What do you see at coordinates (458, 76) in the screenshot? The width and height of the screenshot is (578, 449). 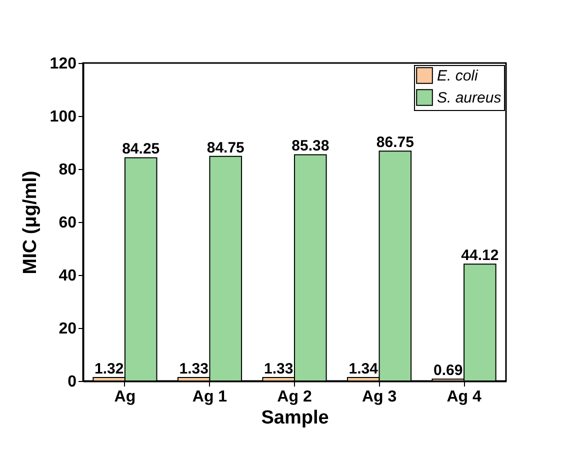 I see `legend-label: E. coli` at bounding box center [458, 76].